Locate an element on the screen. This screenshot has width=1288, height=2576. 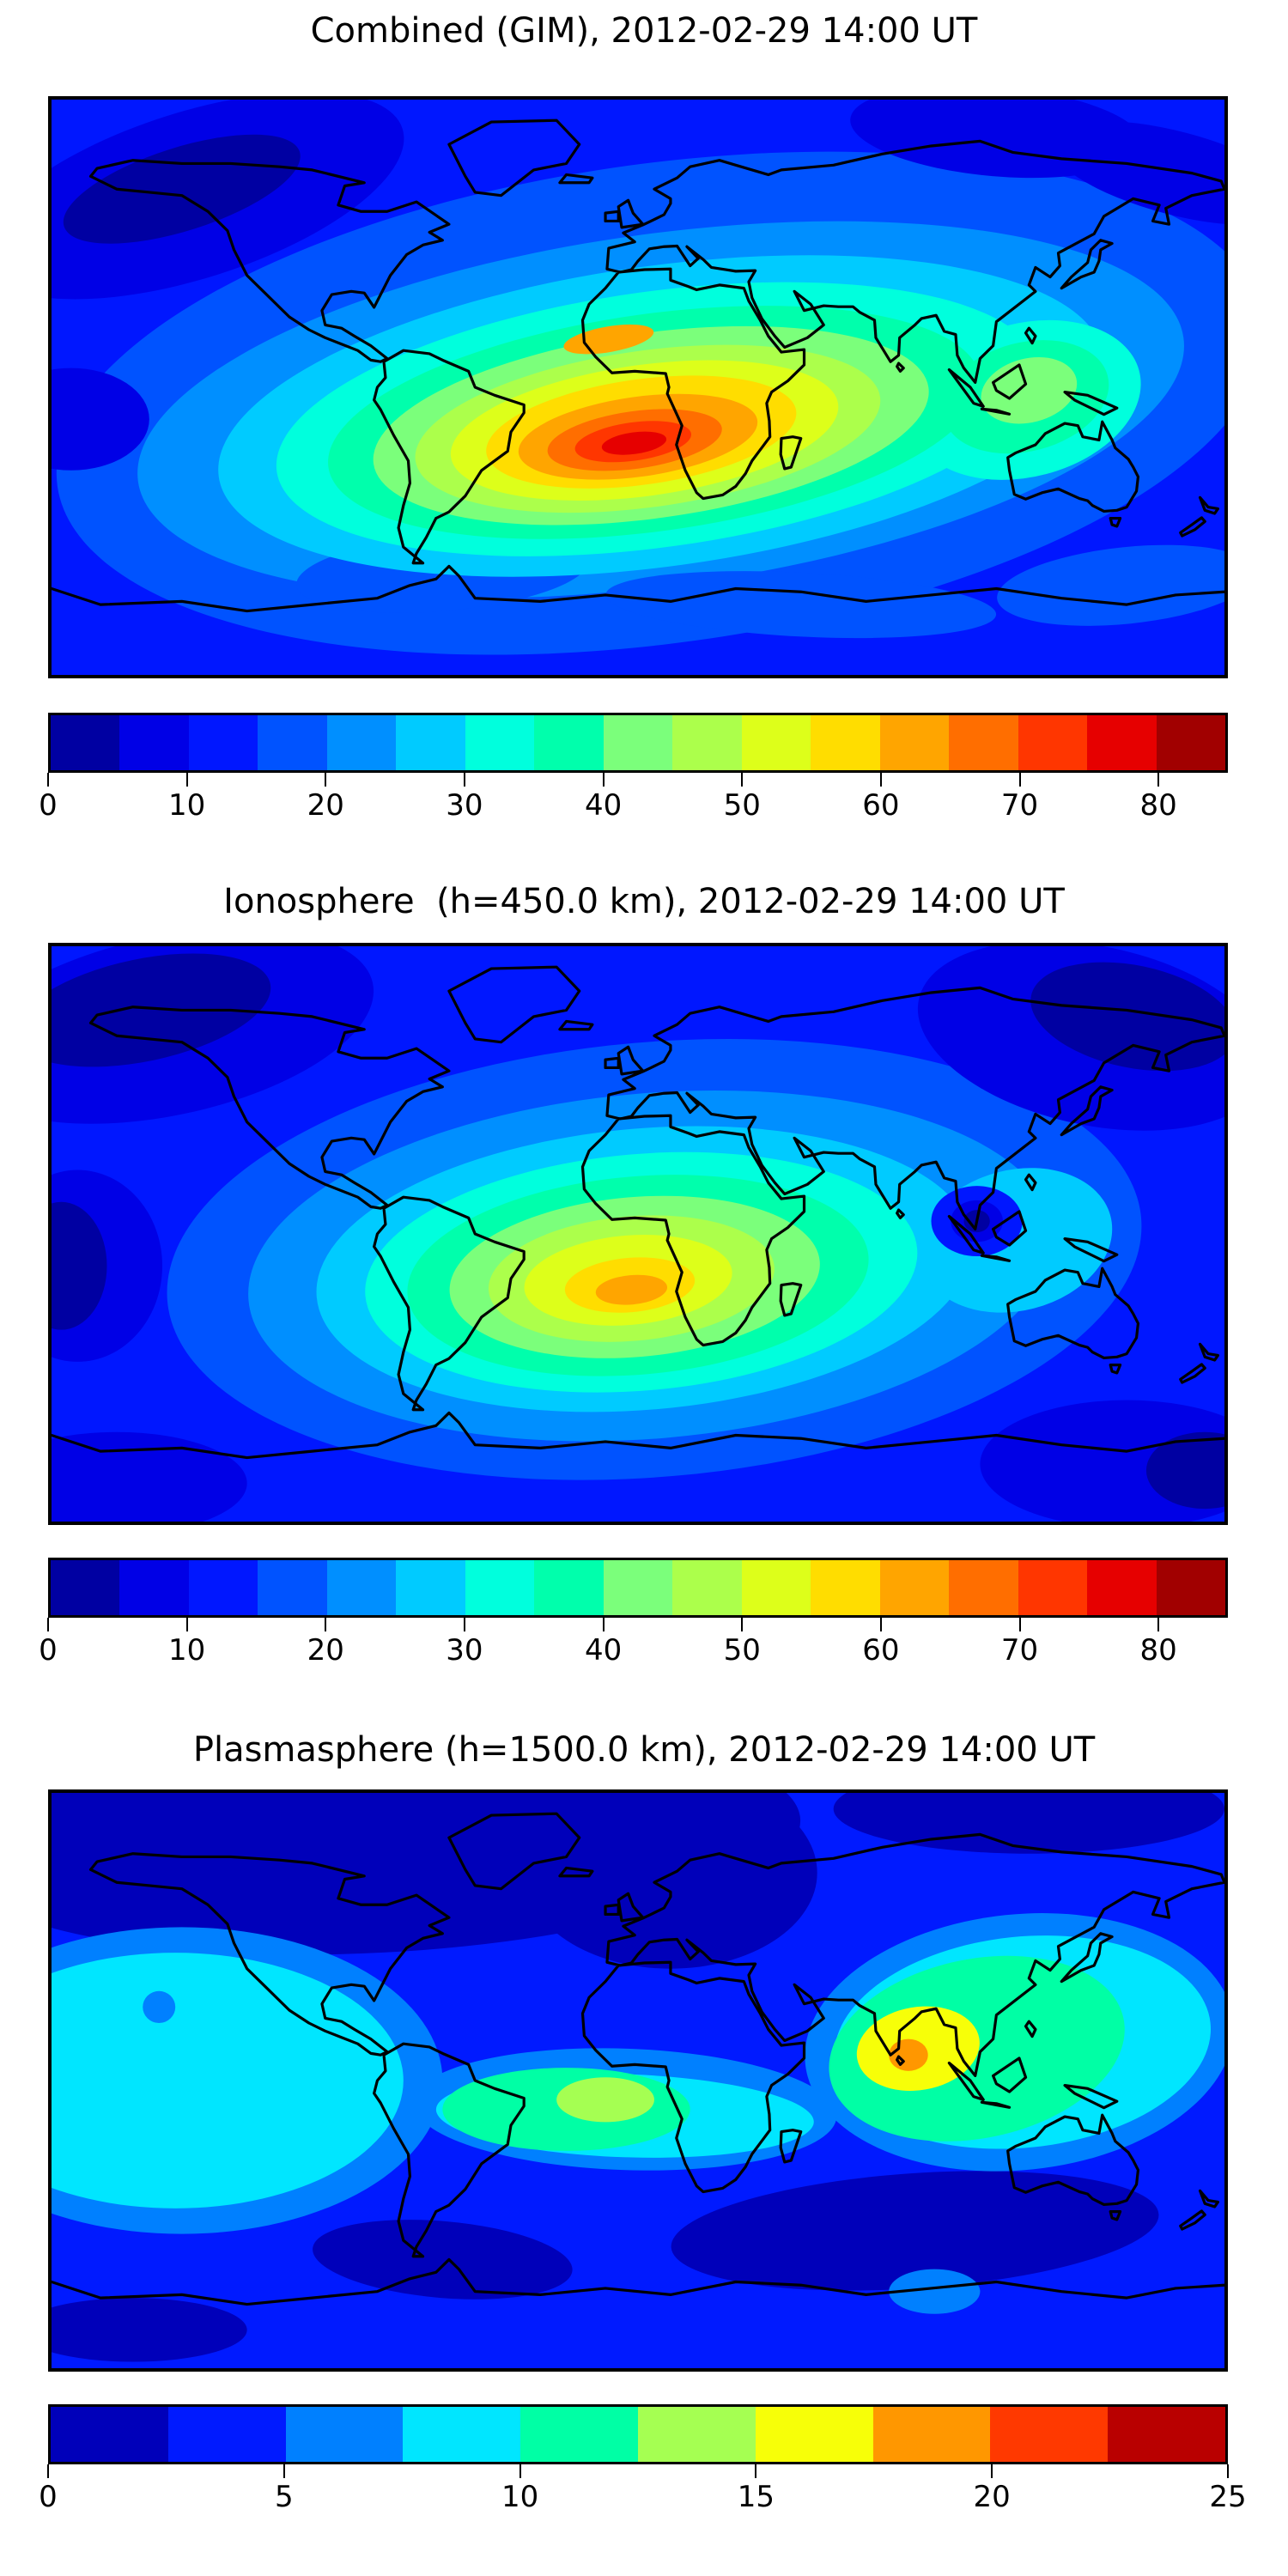
colorbar-plasmasphere: 0 5 10 15 20 25 is located at coordinates (643, 2464).